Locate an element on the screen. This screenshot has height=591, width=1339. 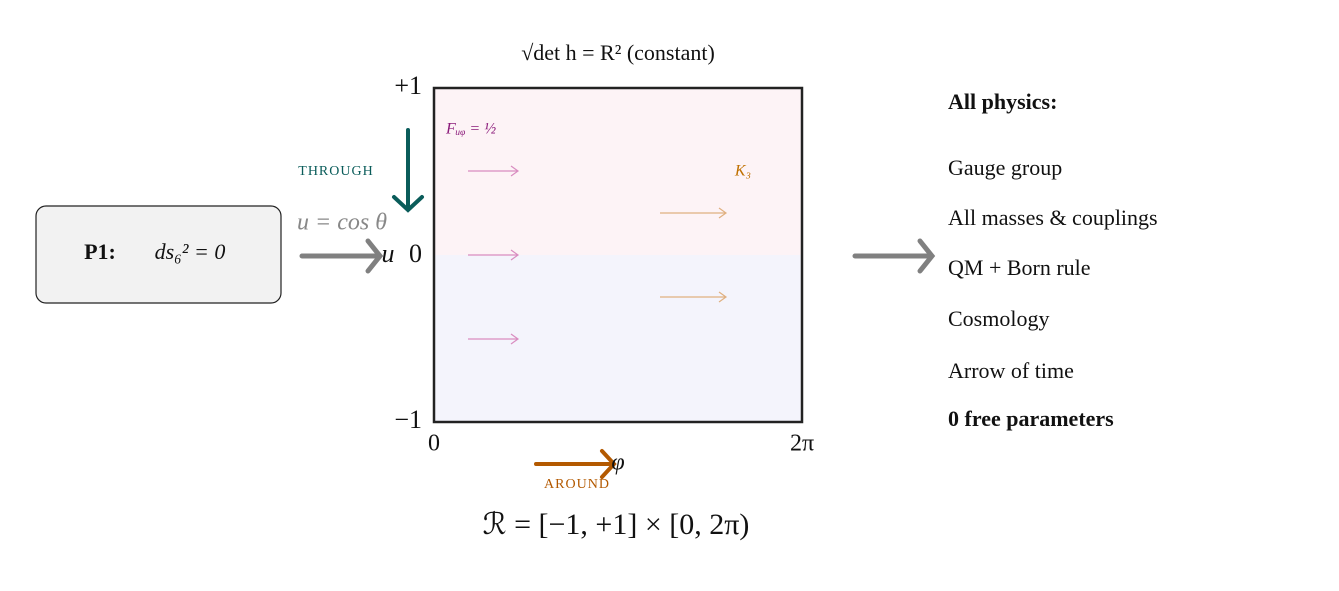
box-equation: ds₆² = 0 is located at coordinates (190, 251).